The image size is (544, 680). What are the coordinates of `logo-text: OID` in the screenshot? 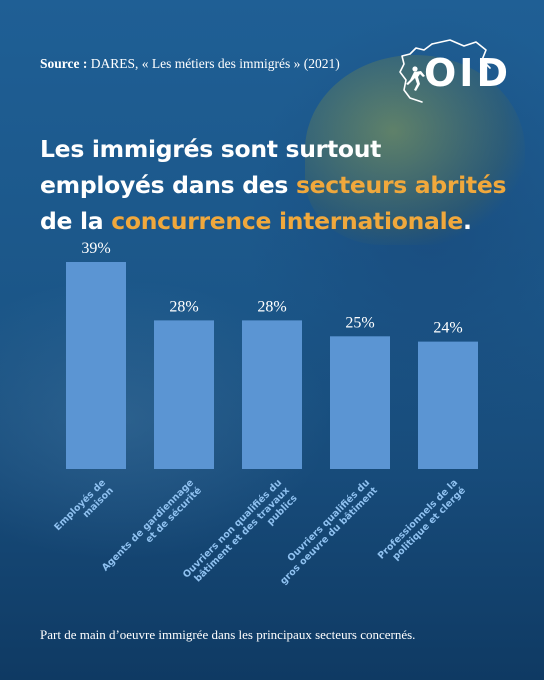 It's located at (467, 73).